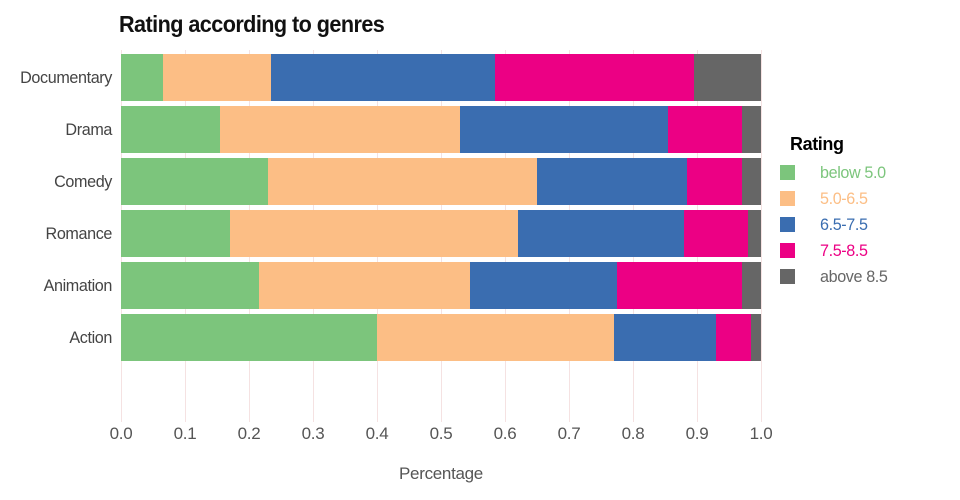 This screenshot has height=500, width=960. What do you see at coordinates (252, 24) in the screenshot?
I see `chart-title: Rating according to genres` at bounding box center [252, 24].